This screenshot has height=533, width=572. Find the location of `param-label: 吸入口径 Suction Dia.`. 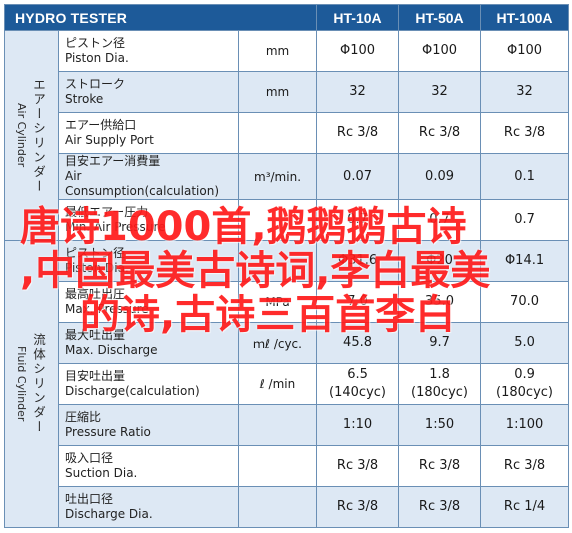

param-label: 吸入口径 Suction Dia. is located at coordinates (148, 466).